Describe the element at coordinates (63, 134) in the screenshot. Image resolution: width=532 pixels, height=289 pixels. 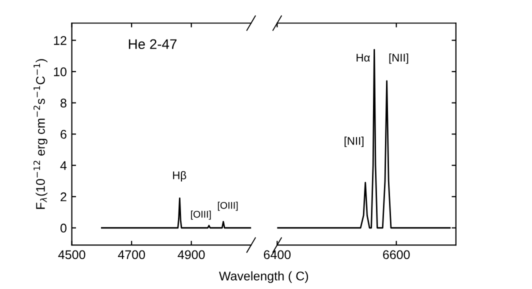
I see `y-tick-label: 6` at that location.